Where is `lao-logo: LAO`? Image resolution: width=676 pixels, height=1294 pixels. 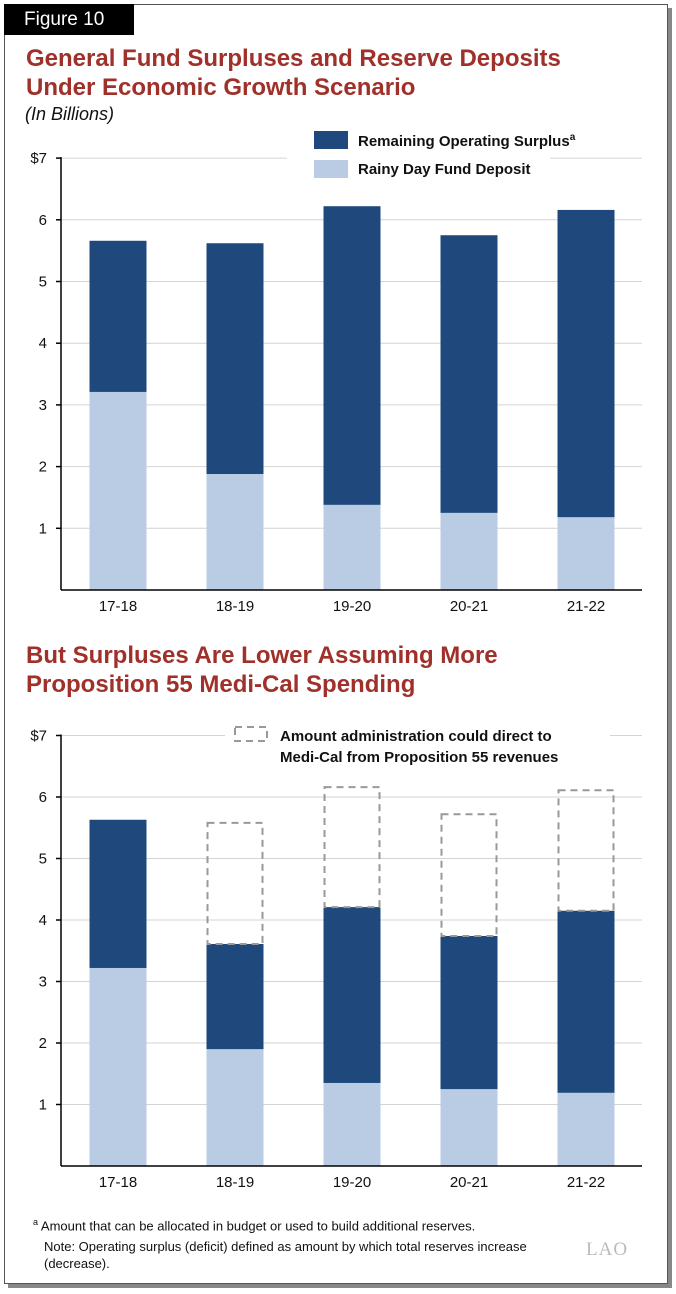
lao-logo: LAO is located at coordinates (607, 1249).